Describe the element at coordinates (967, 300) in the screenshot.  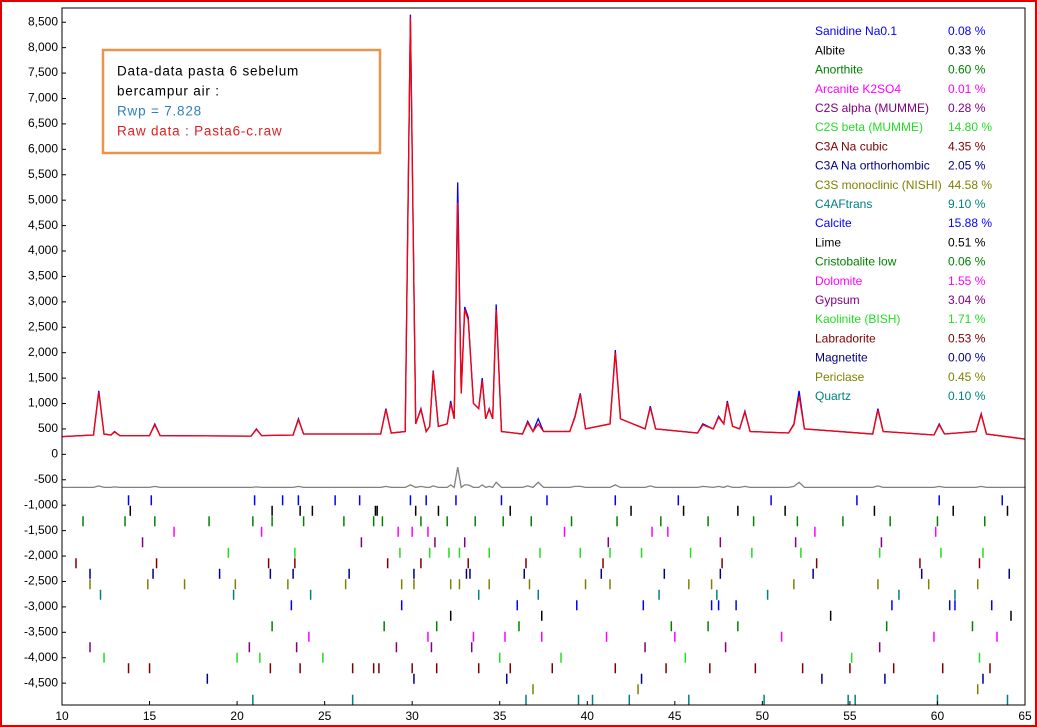
I see `legend-value: 3.04 %` at that location.